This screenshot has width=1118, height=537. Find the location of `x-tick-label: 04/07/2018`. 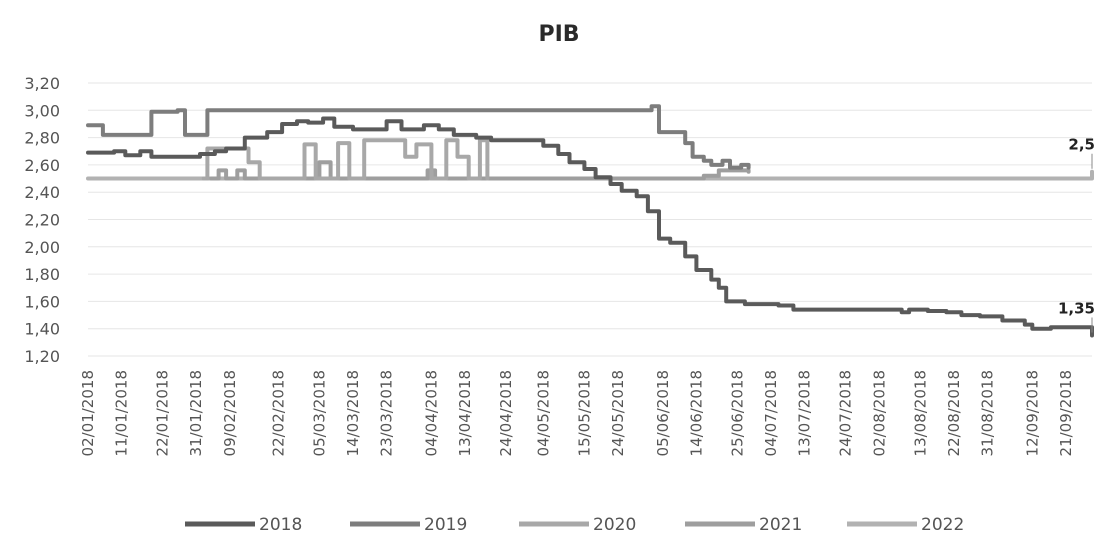

x-tick-label: 04/07/2018 is located at coordinates (771, 413).